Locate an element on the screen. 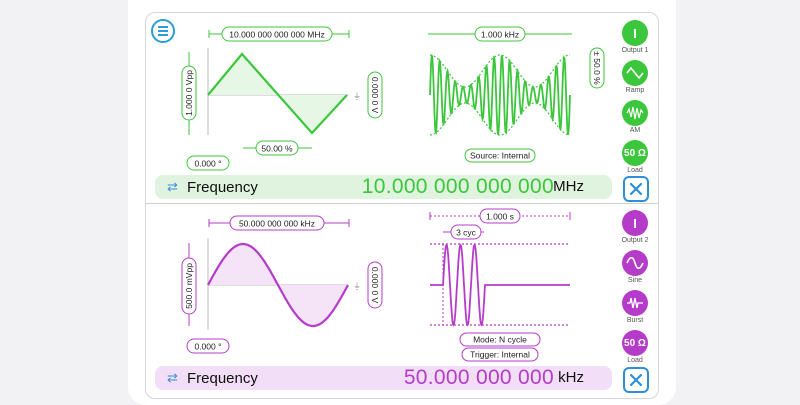 Image resolution: width=800 pixels, height=405 pixels. ch2-sine-waveform is located at coordinates (278, 285).